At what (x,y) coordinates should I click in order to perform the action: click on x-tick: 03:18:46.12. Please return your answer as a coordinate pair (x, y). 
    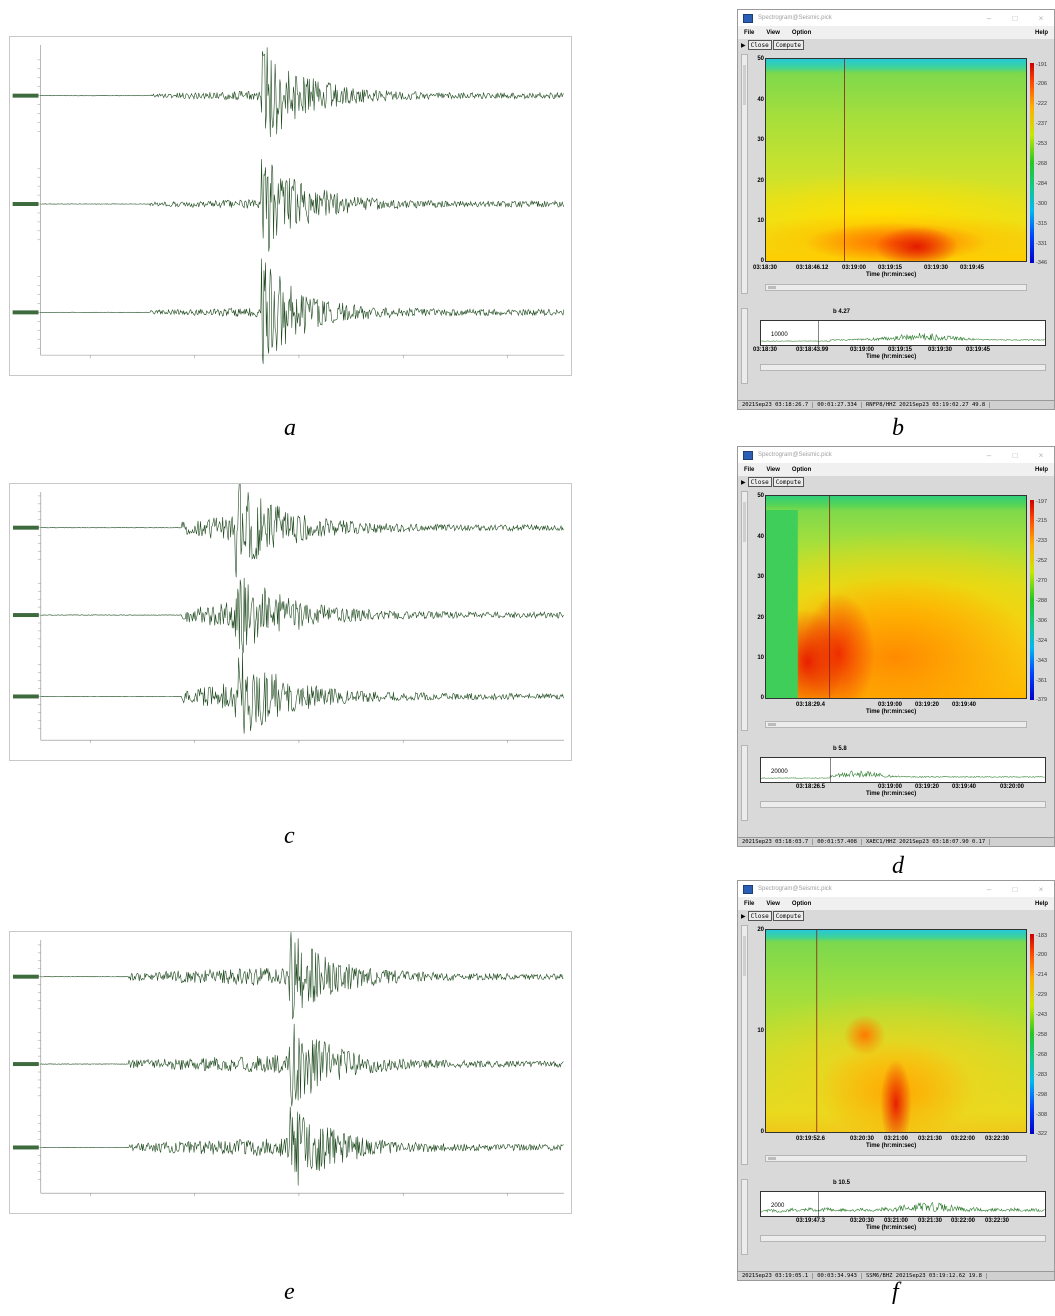
    Looking at the image, I should click on (812, 268).